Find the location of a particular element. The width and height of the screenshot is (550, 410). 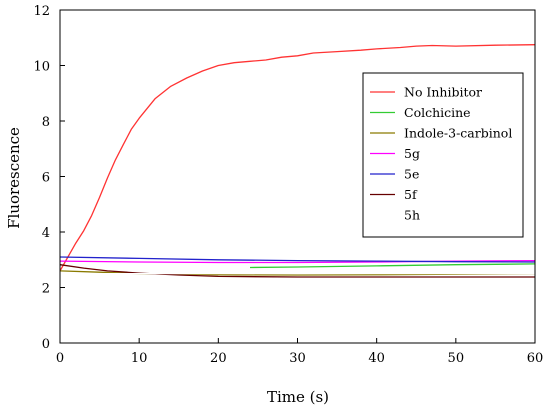

x-tick-label: 40 is located at coordinates (376, 358).